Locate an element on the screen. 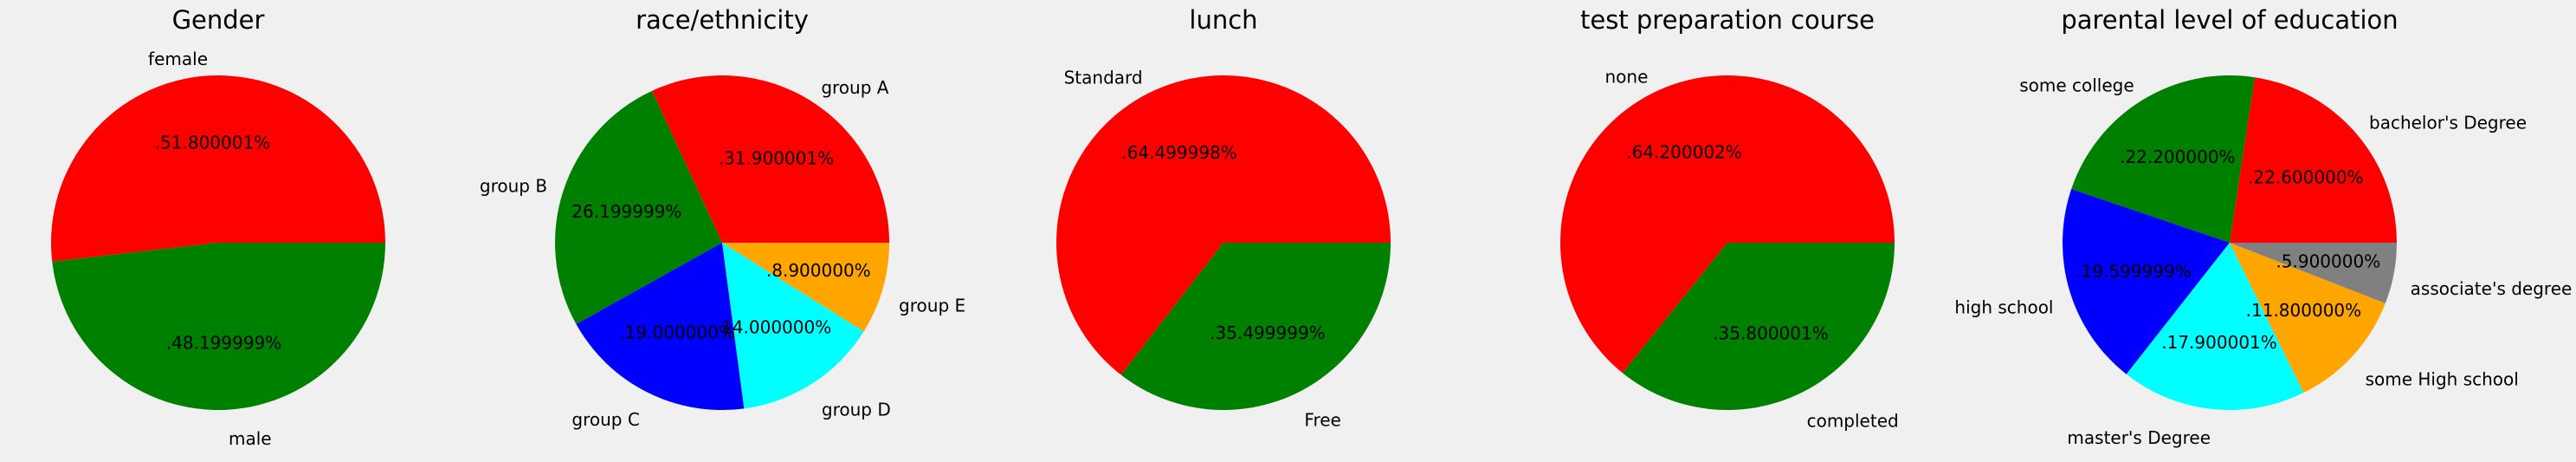 This screenshot has width=2576, height=462. pie-category-label: group B is located at coordinates (513, 185).